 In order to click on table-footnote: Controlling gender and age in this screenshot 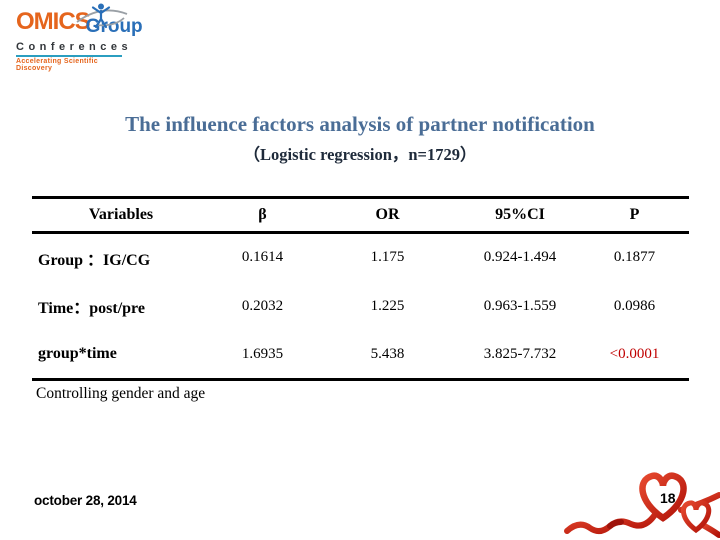, I will do `click(121, 393)`.